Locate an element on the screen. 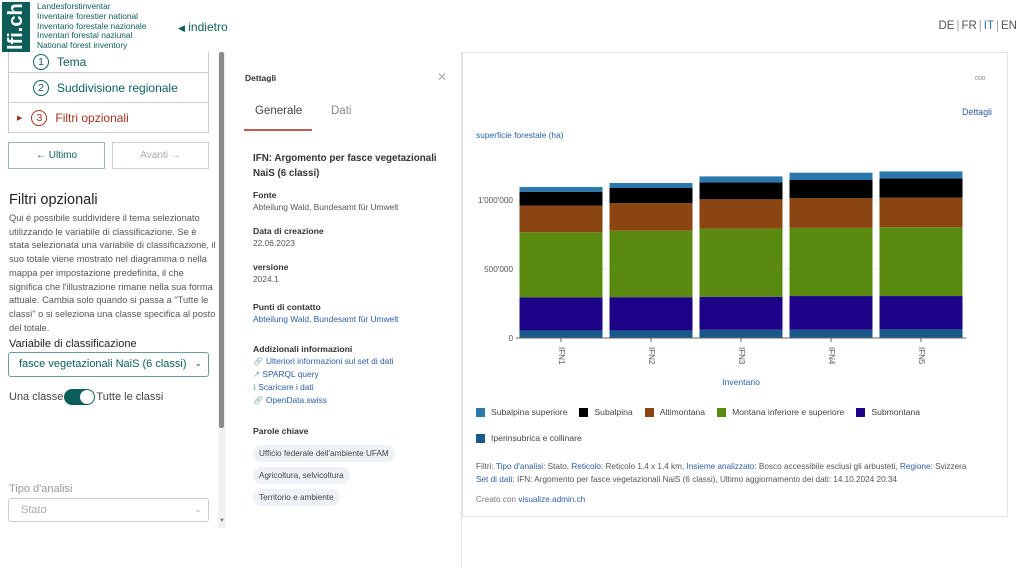 This screenshot has width=1024, height=568. created-value: 22.06.2023 is located at coordinates (274, 243).